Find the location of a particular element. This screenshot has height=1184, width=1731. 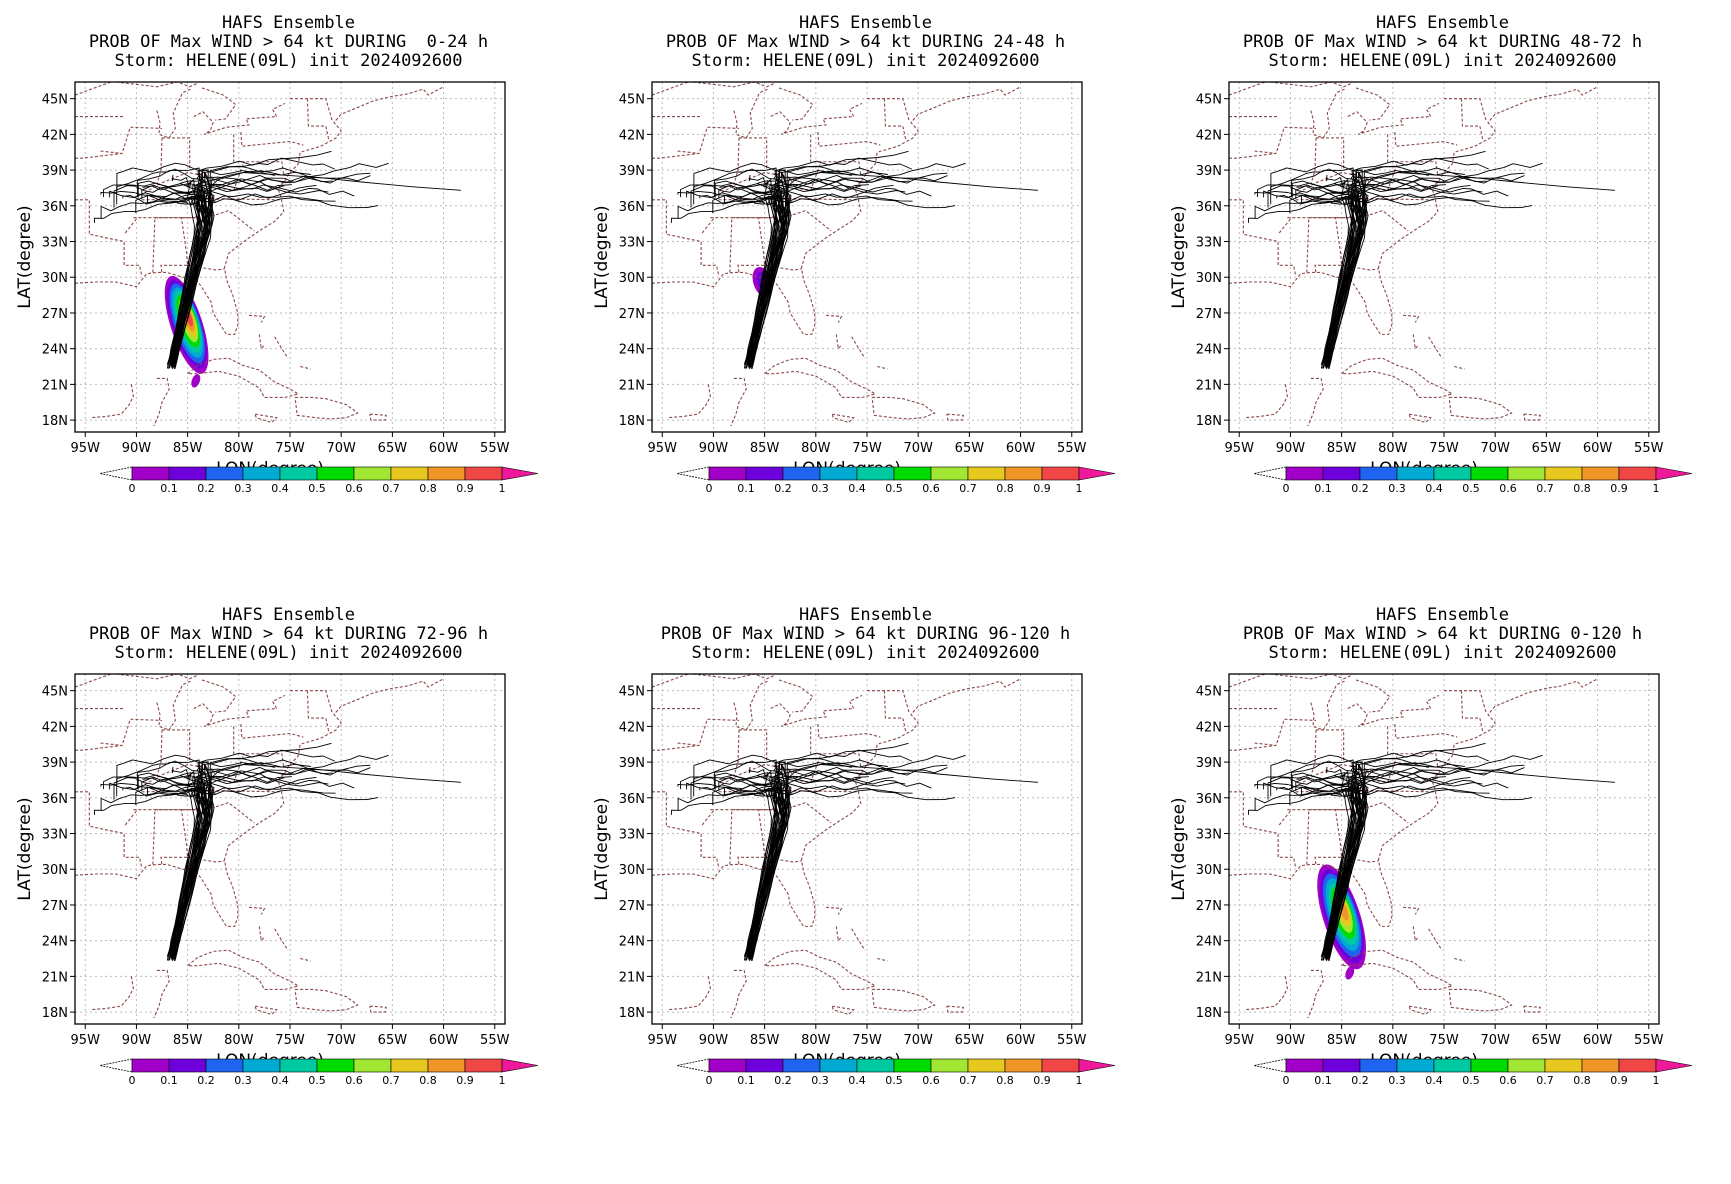

title-line: PROB OF Max WIND > 64 kt DURING 72-96 h is located at coordinates (288, 634).